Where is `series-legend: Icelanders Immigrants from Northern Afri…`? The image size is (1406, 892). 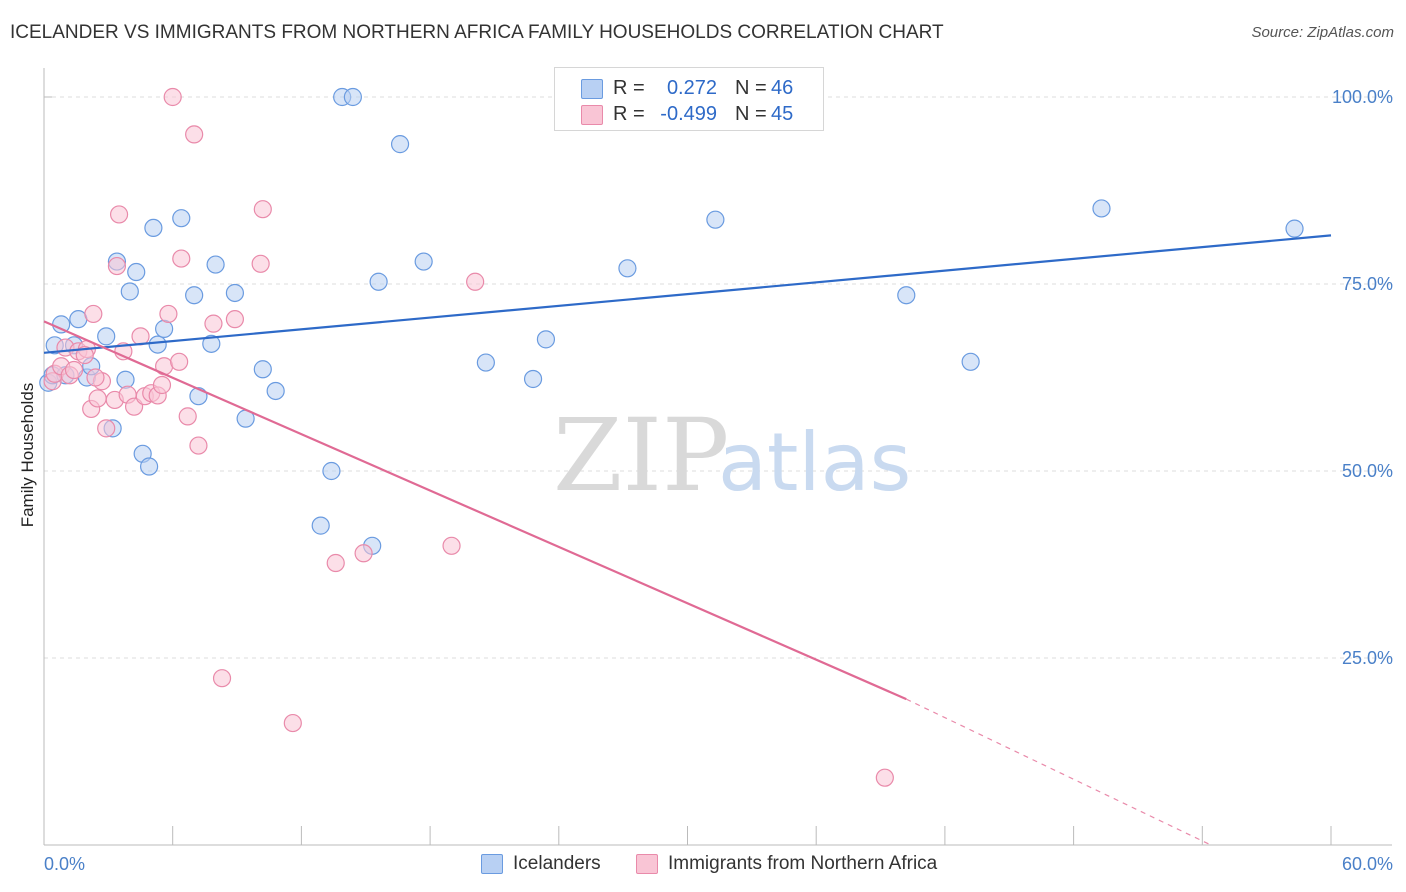 series-legend: Icelanders Immigrants from Northern Afri… is located at coordinates (703, 865).